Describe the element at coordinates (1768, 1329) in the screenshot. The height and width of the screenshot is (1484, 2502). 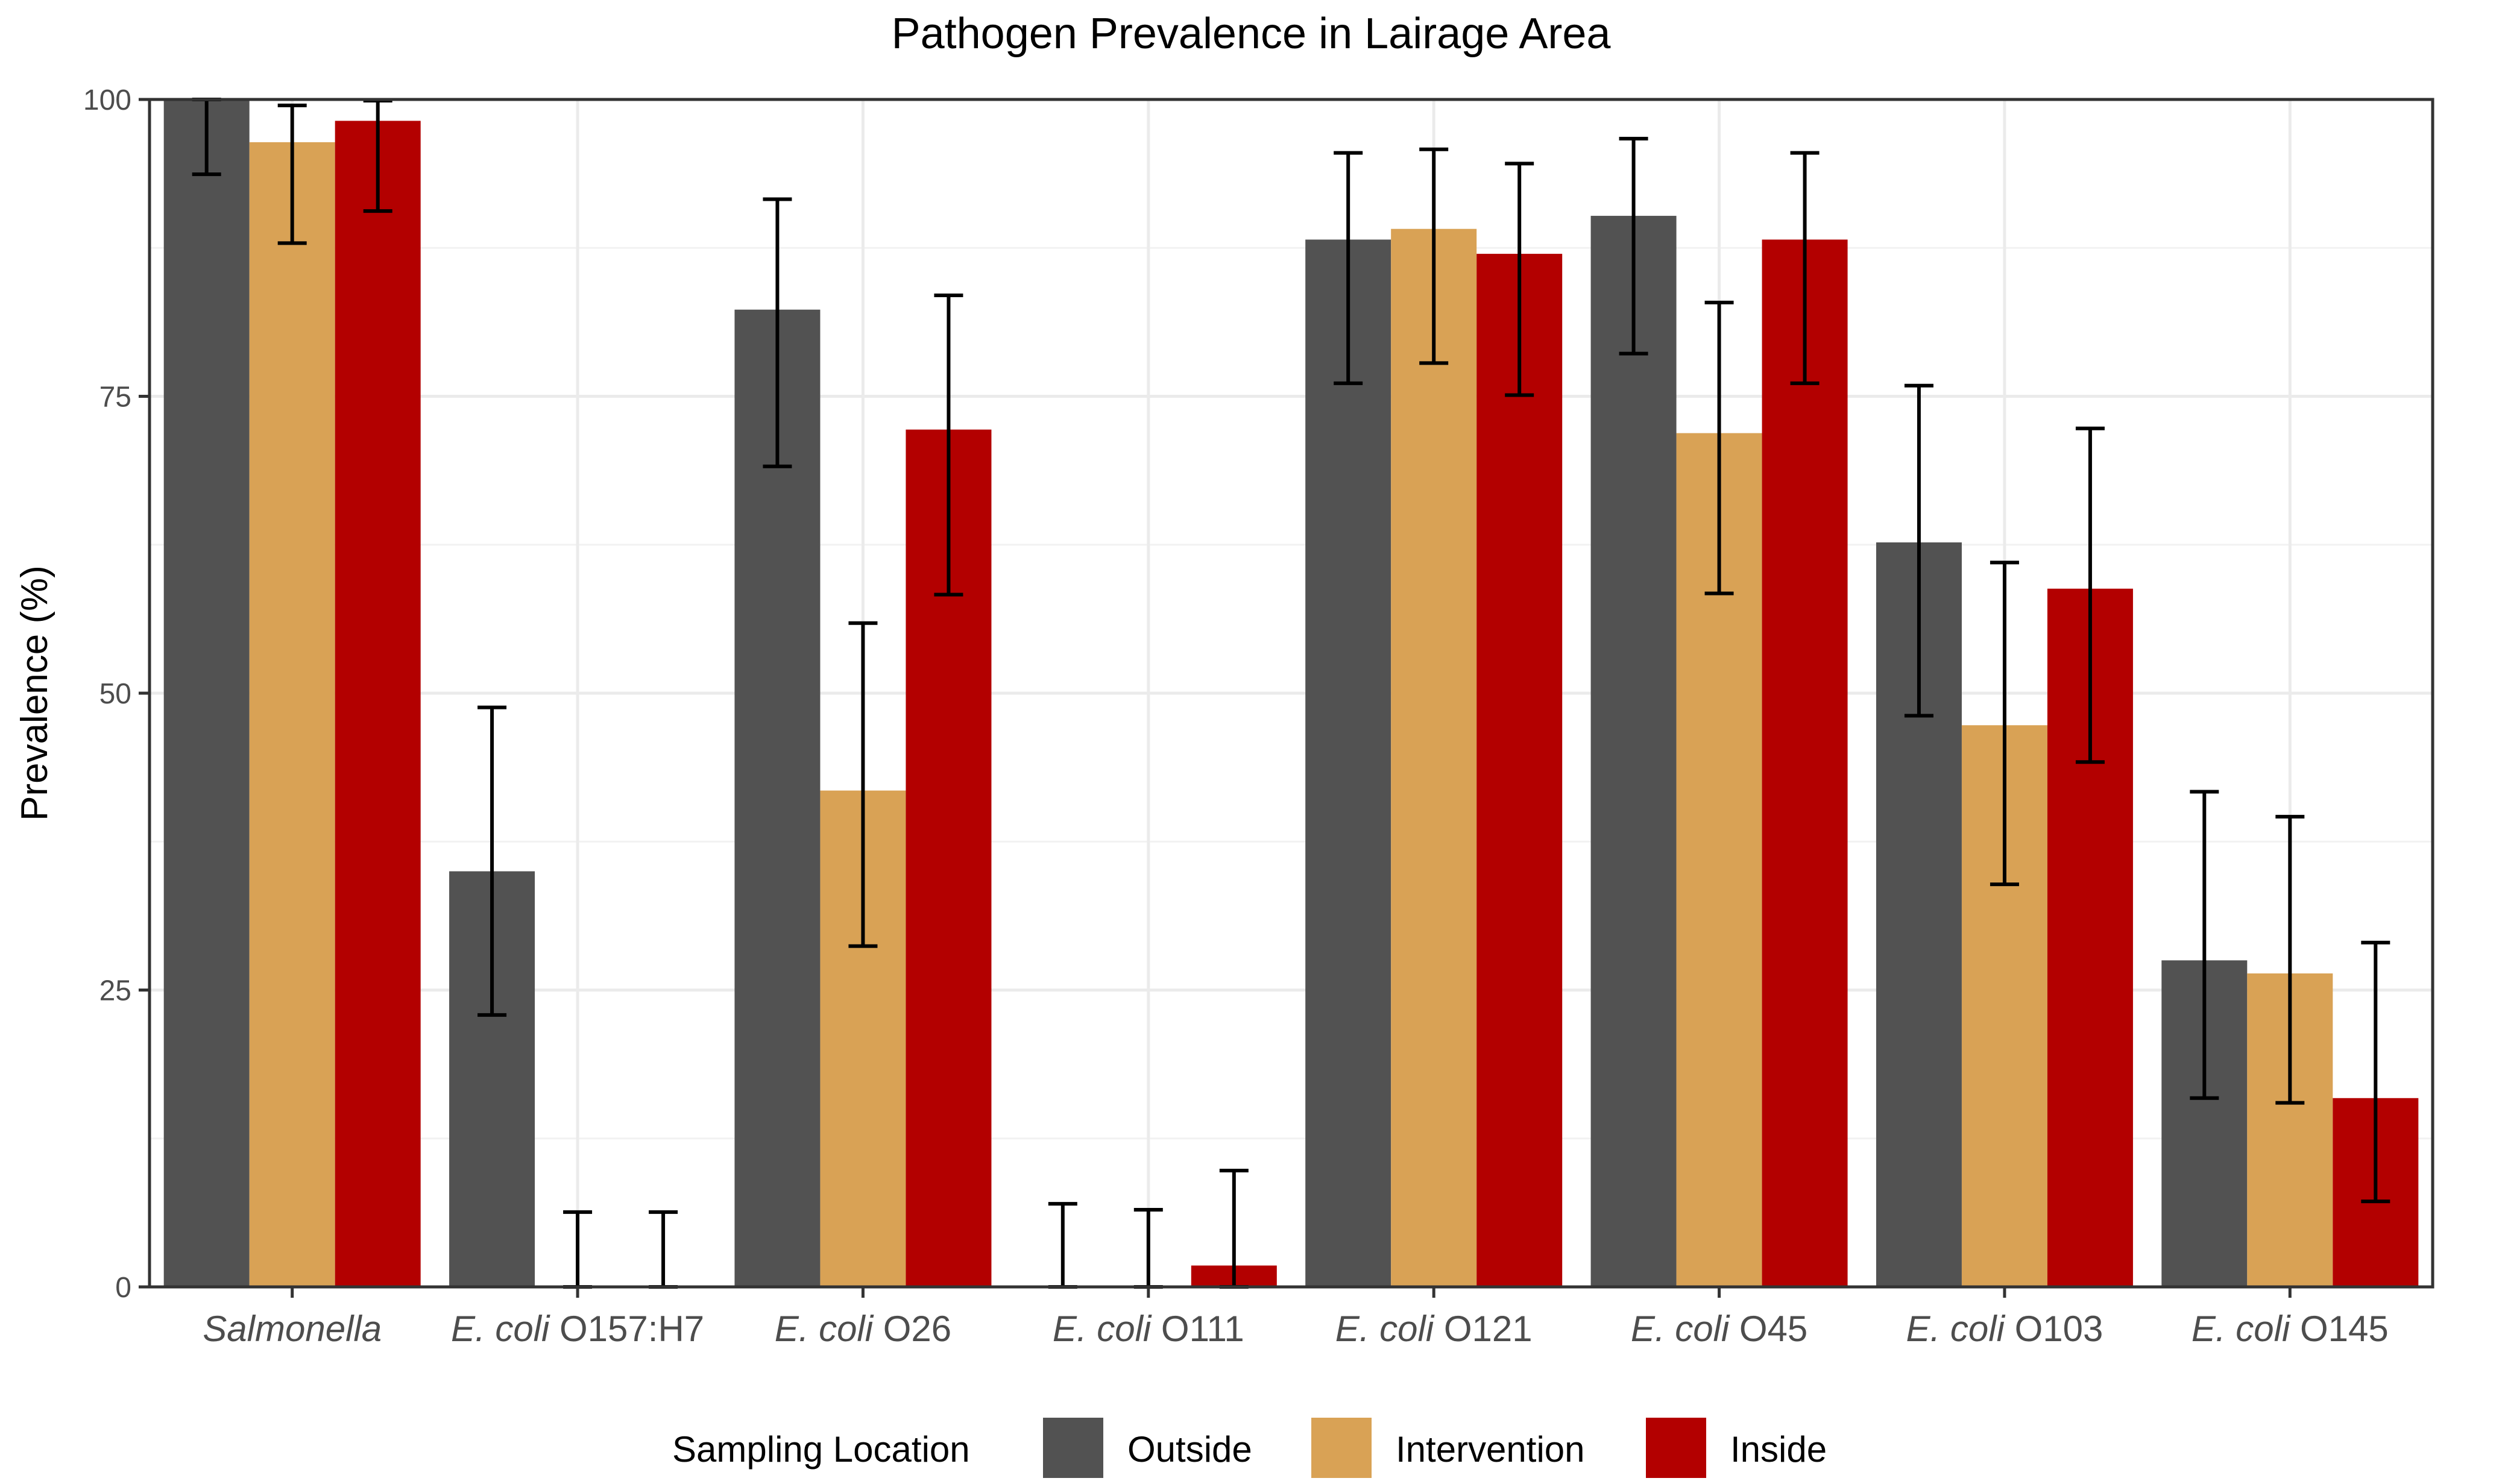
I see `x-tick-label-plain: O45` at that location.